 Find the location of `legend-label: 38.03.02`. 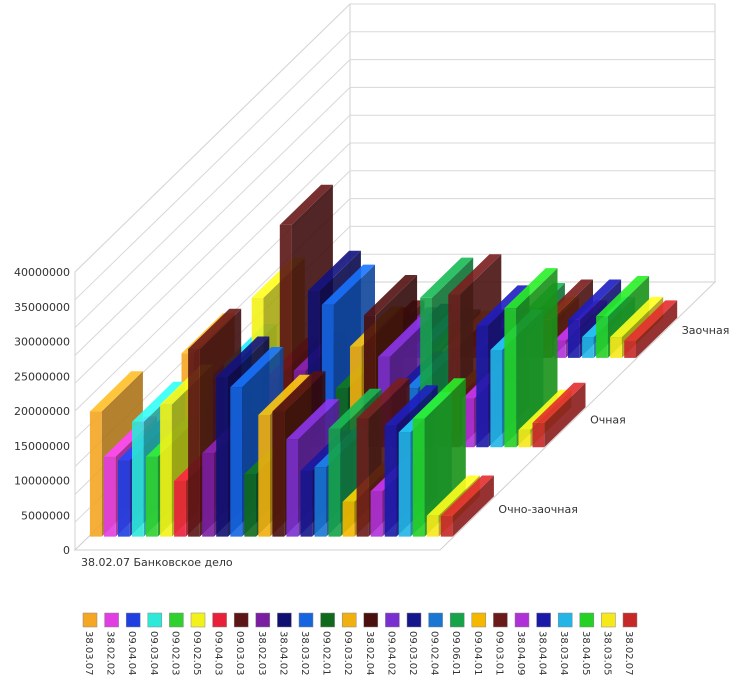

legend-label: 38.03.02 is located at coordinates (304, 653).